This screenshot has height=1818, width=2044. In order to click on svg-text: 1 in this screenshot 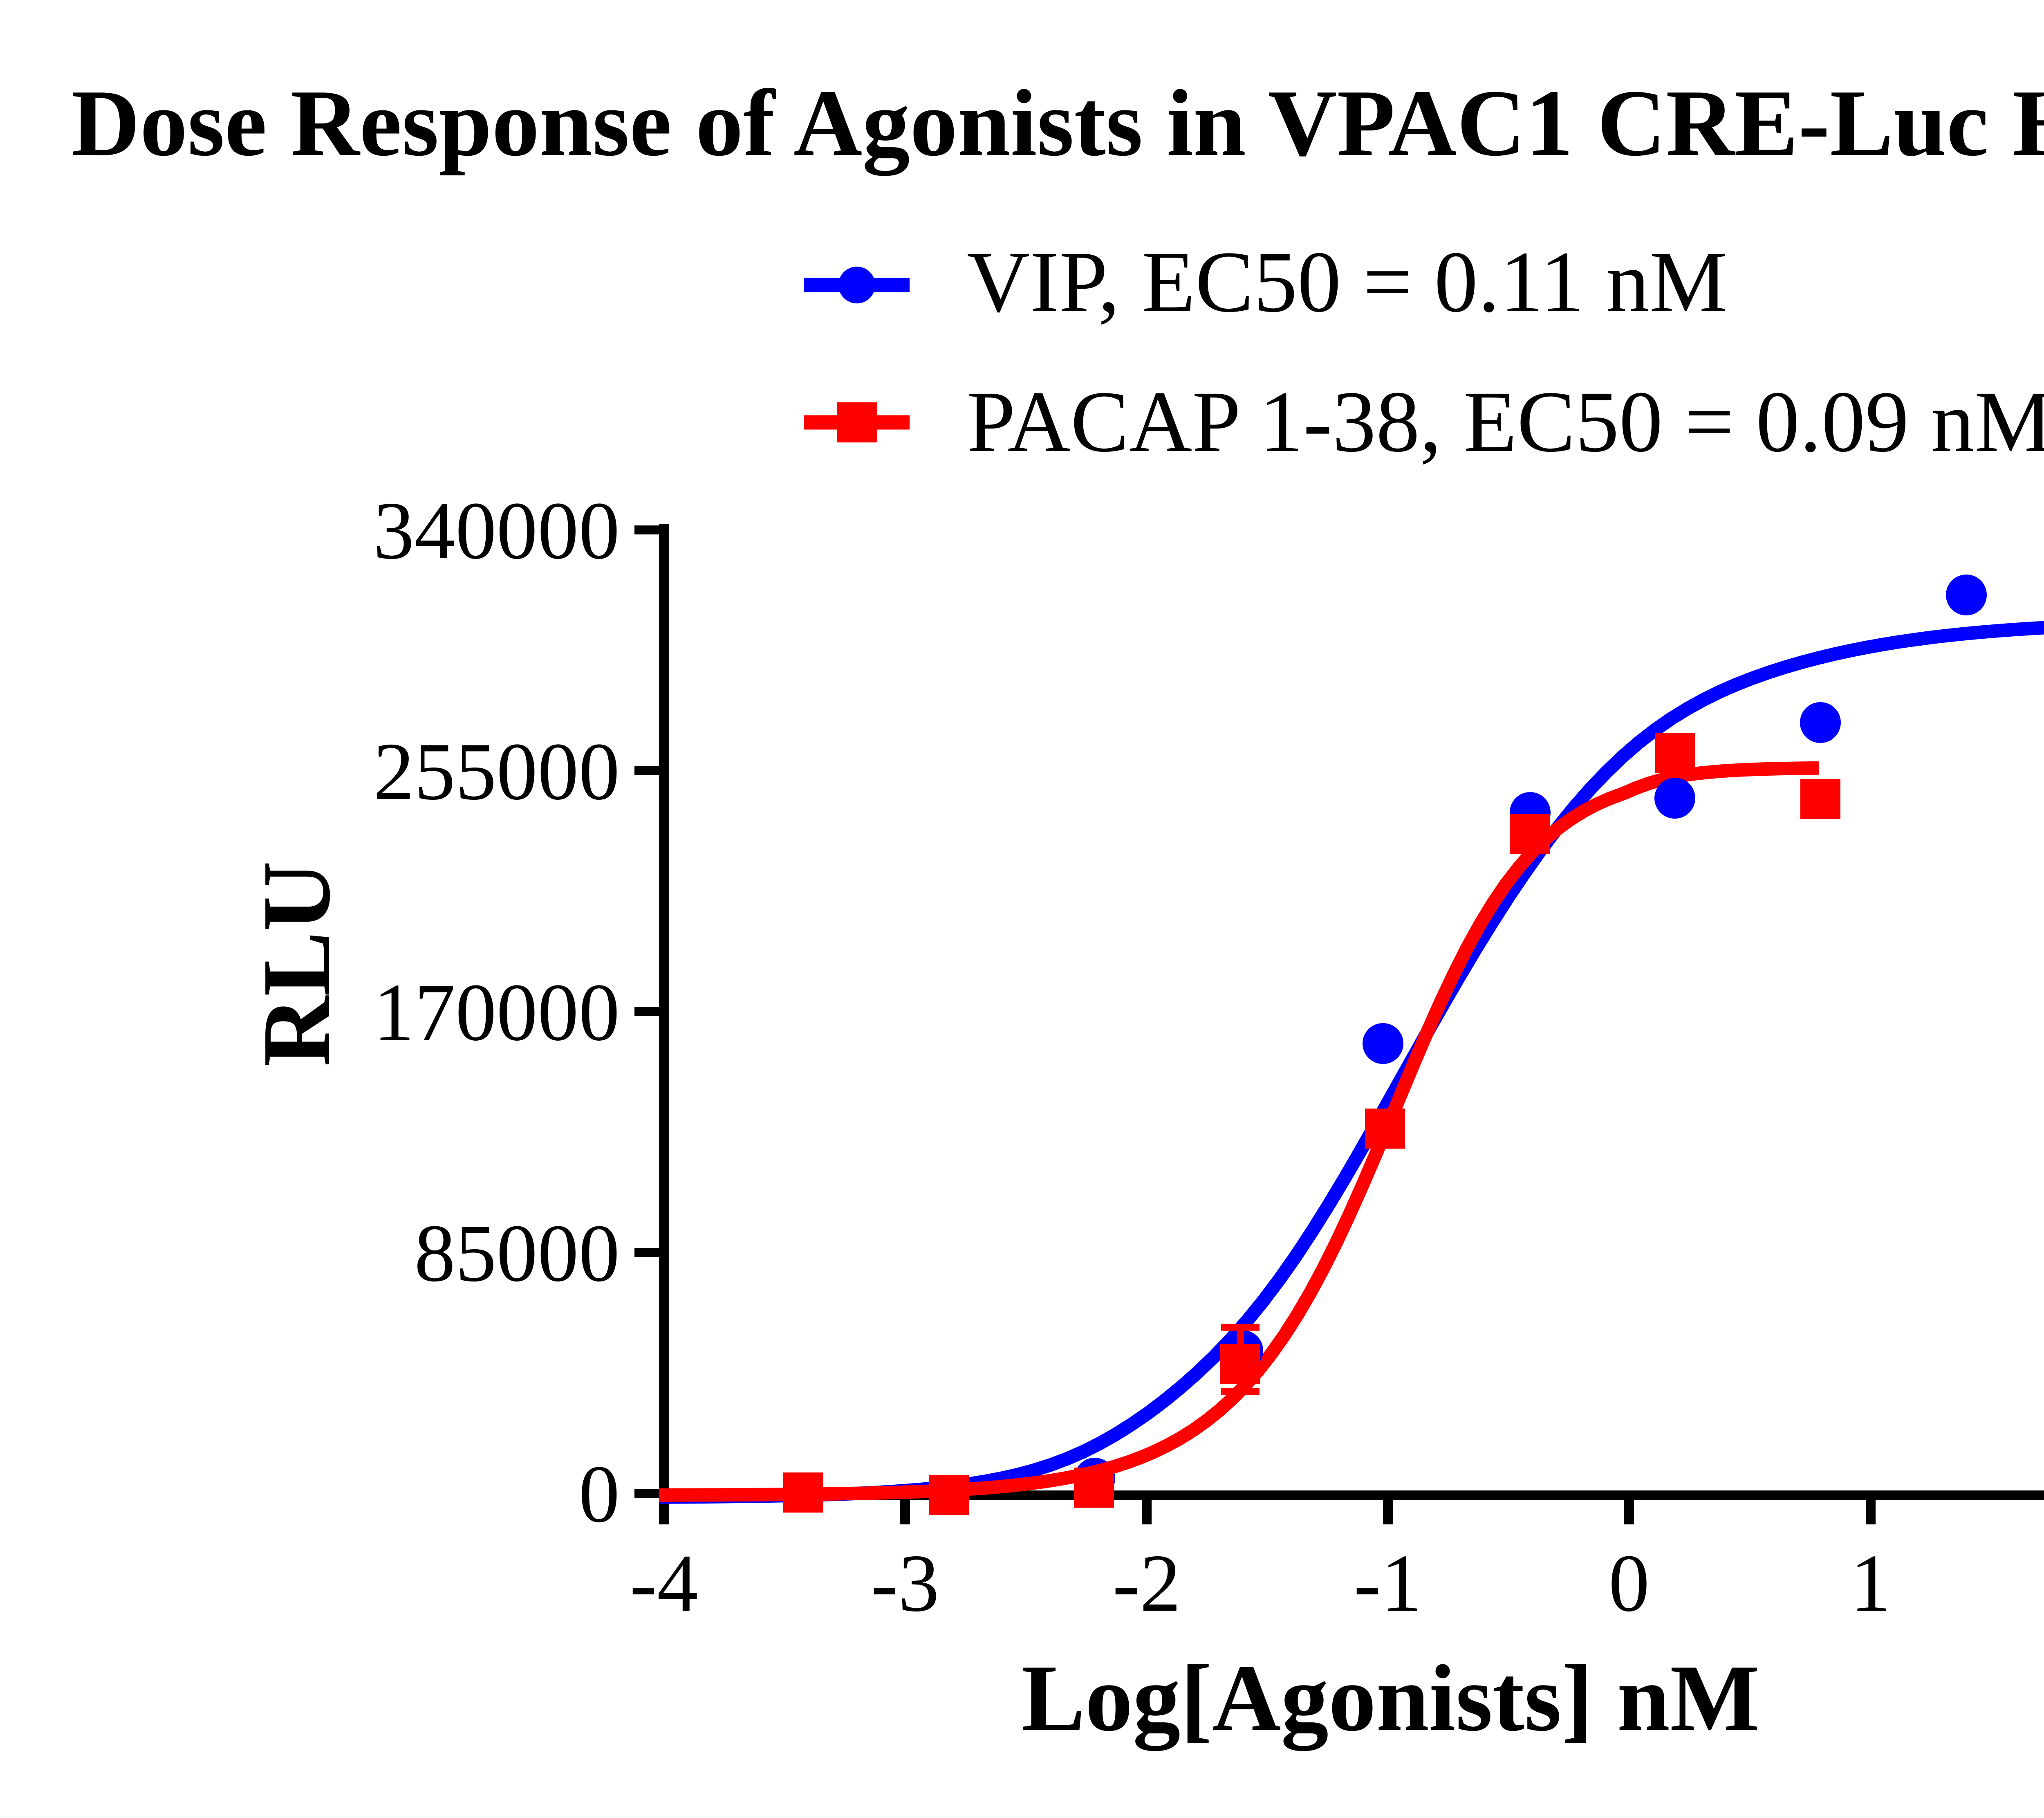, I will do `click(1871, 1583)`.